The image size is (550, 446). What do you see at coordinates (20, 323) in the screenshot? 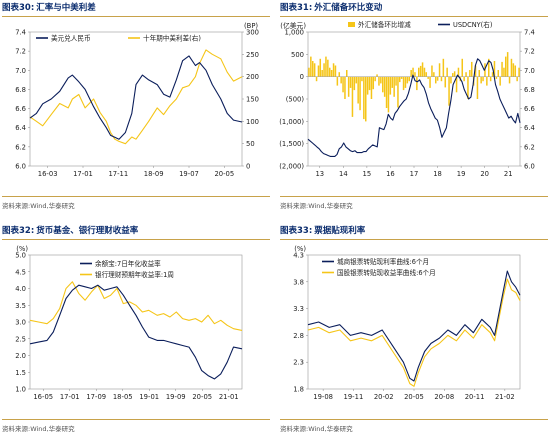
I see `y-tick-label-left: 3.0` at bounding box center [20, 323].